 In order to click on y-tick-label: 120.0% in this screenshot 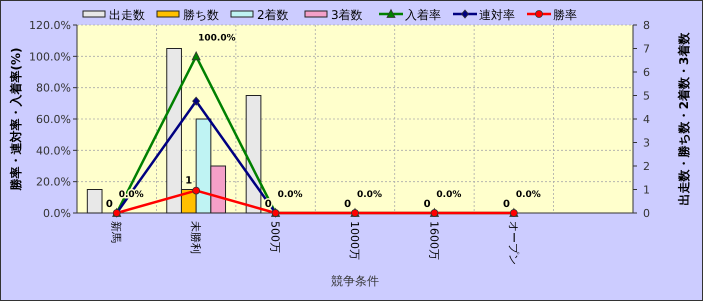, I will do `click(50, 25)`.